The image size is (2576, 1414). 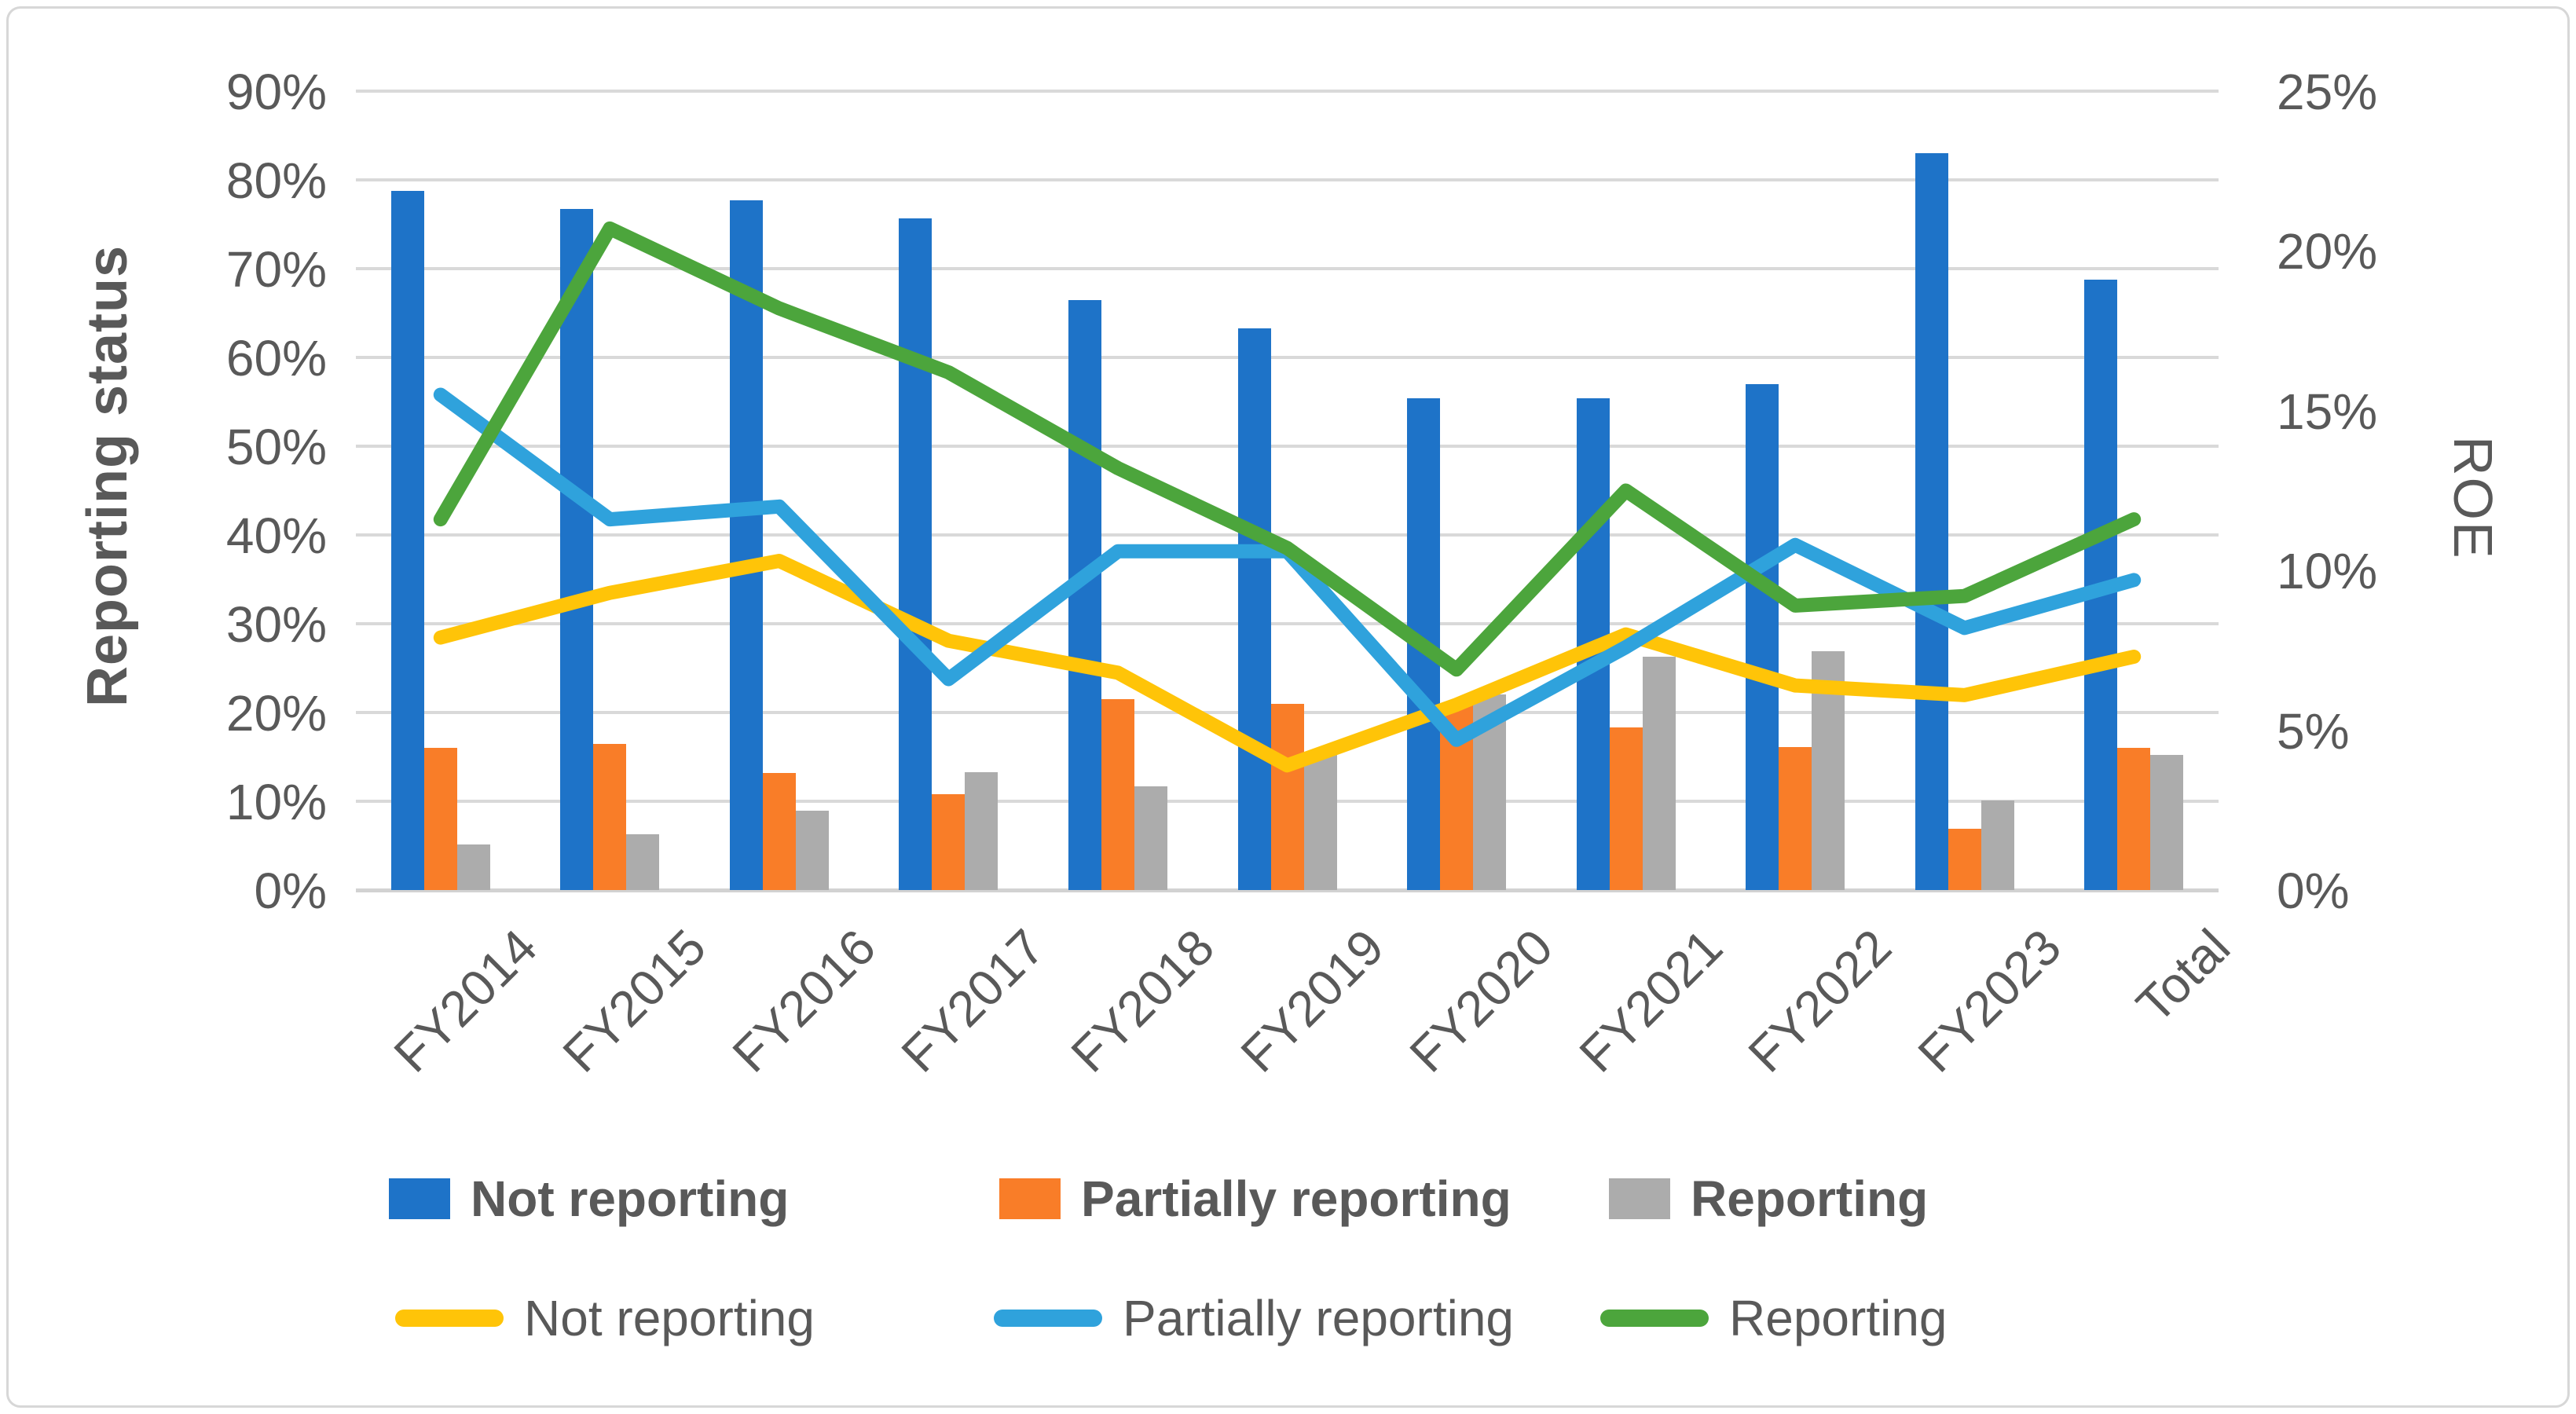 I want to click on left-tick-label: 40%, so click(x=276, y=535).